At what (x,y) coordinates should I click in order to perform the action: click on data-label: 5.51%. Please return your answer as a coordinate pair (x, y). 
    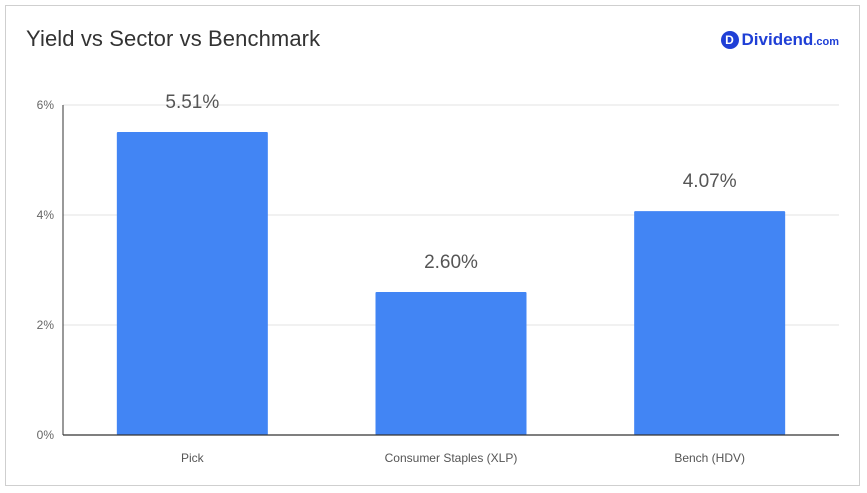
    Looking at the image, I should click on (192, 102).